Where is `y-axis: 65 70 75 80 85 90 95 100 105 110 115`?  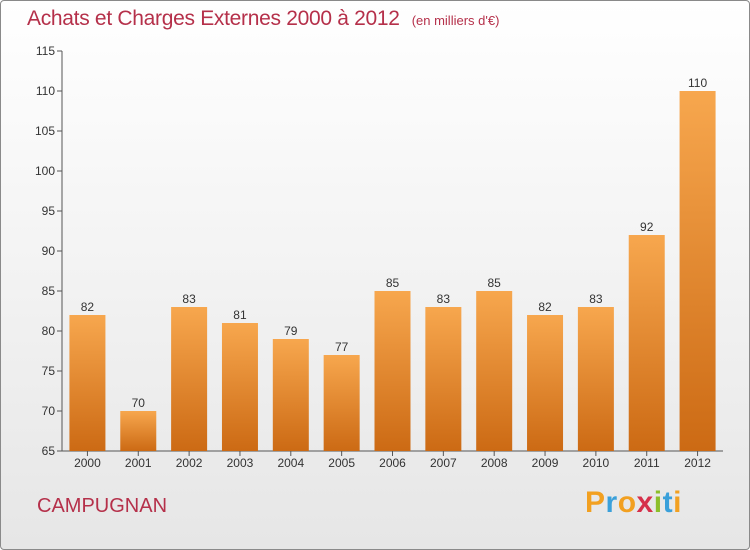
y-axis: 65 70 75 80 85 90 95 100 105 110 115 is located at coordinates (49, 251).